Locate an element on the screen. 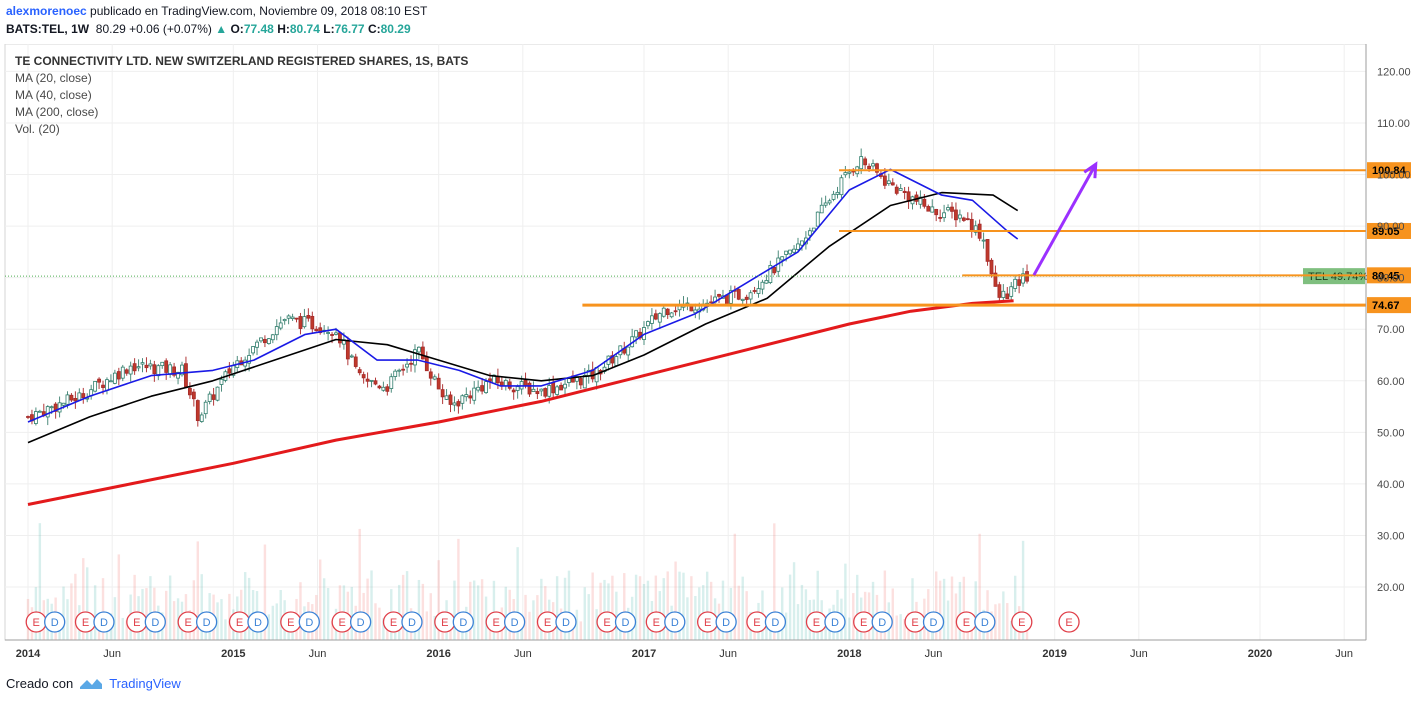 The width and height of the screenshot is (1419, 701). last-price: 80.29 is located at coordinates (110, 29).